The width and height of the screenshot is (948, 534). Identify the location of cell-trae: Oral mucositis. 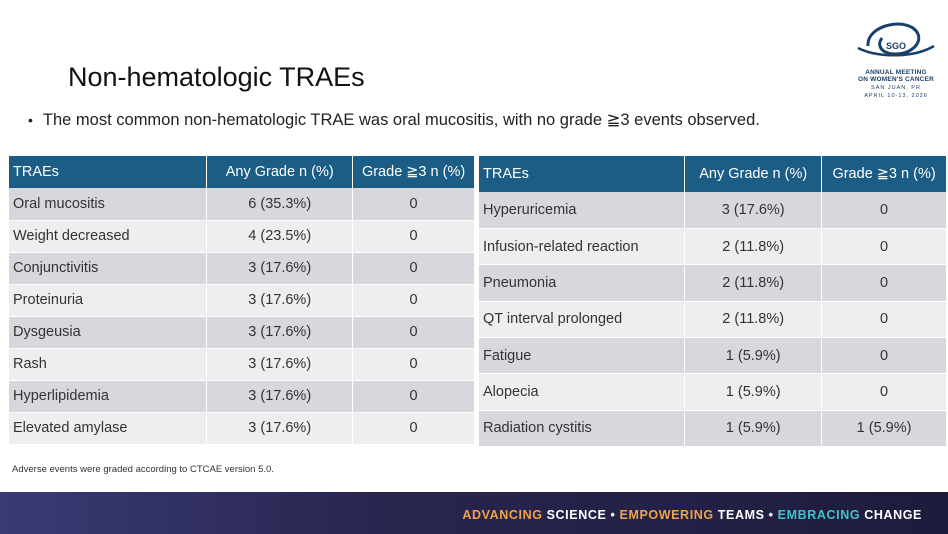
(108, 204).